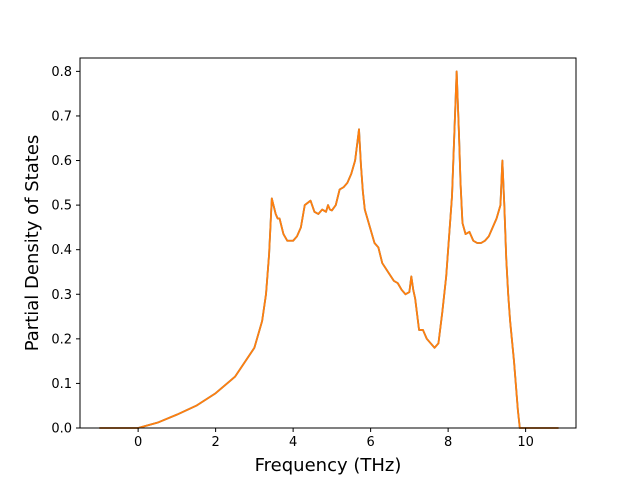  I want to click on x-tick-label: 8, so click(448, 442).